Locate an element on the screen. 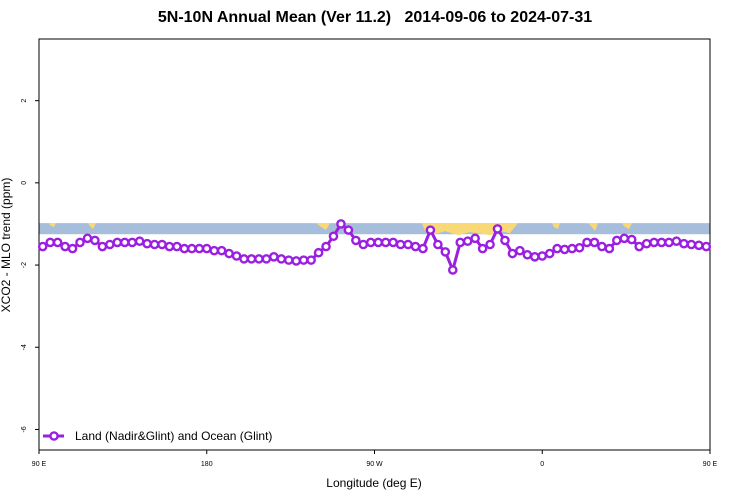  y-tick-label: -4 is located at coordinates (24, 347).